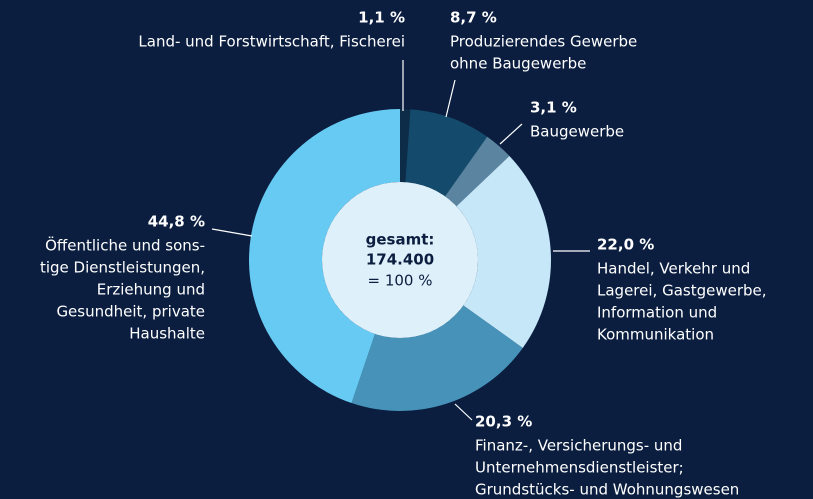  Describe the element at coordinates (176, 222) in the screenshot. I see `value-label: 44,8 %` at that location.